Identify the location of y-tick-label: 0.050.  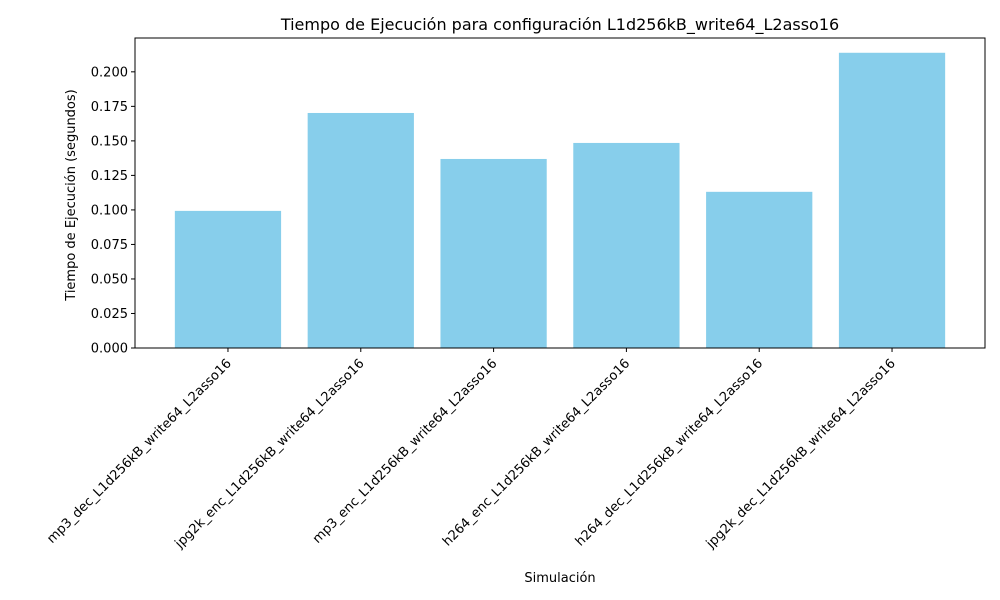
(109, 279).